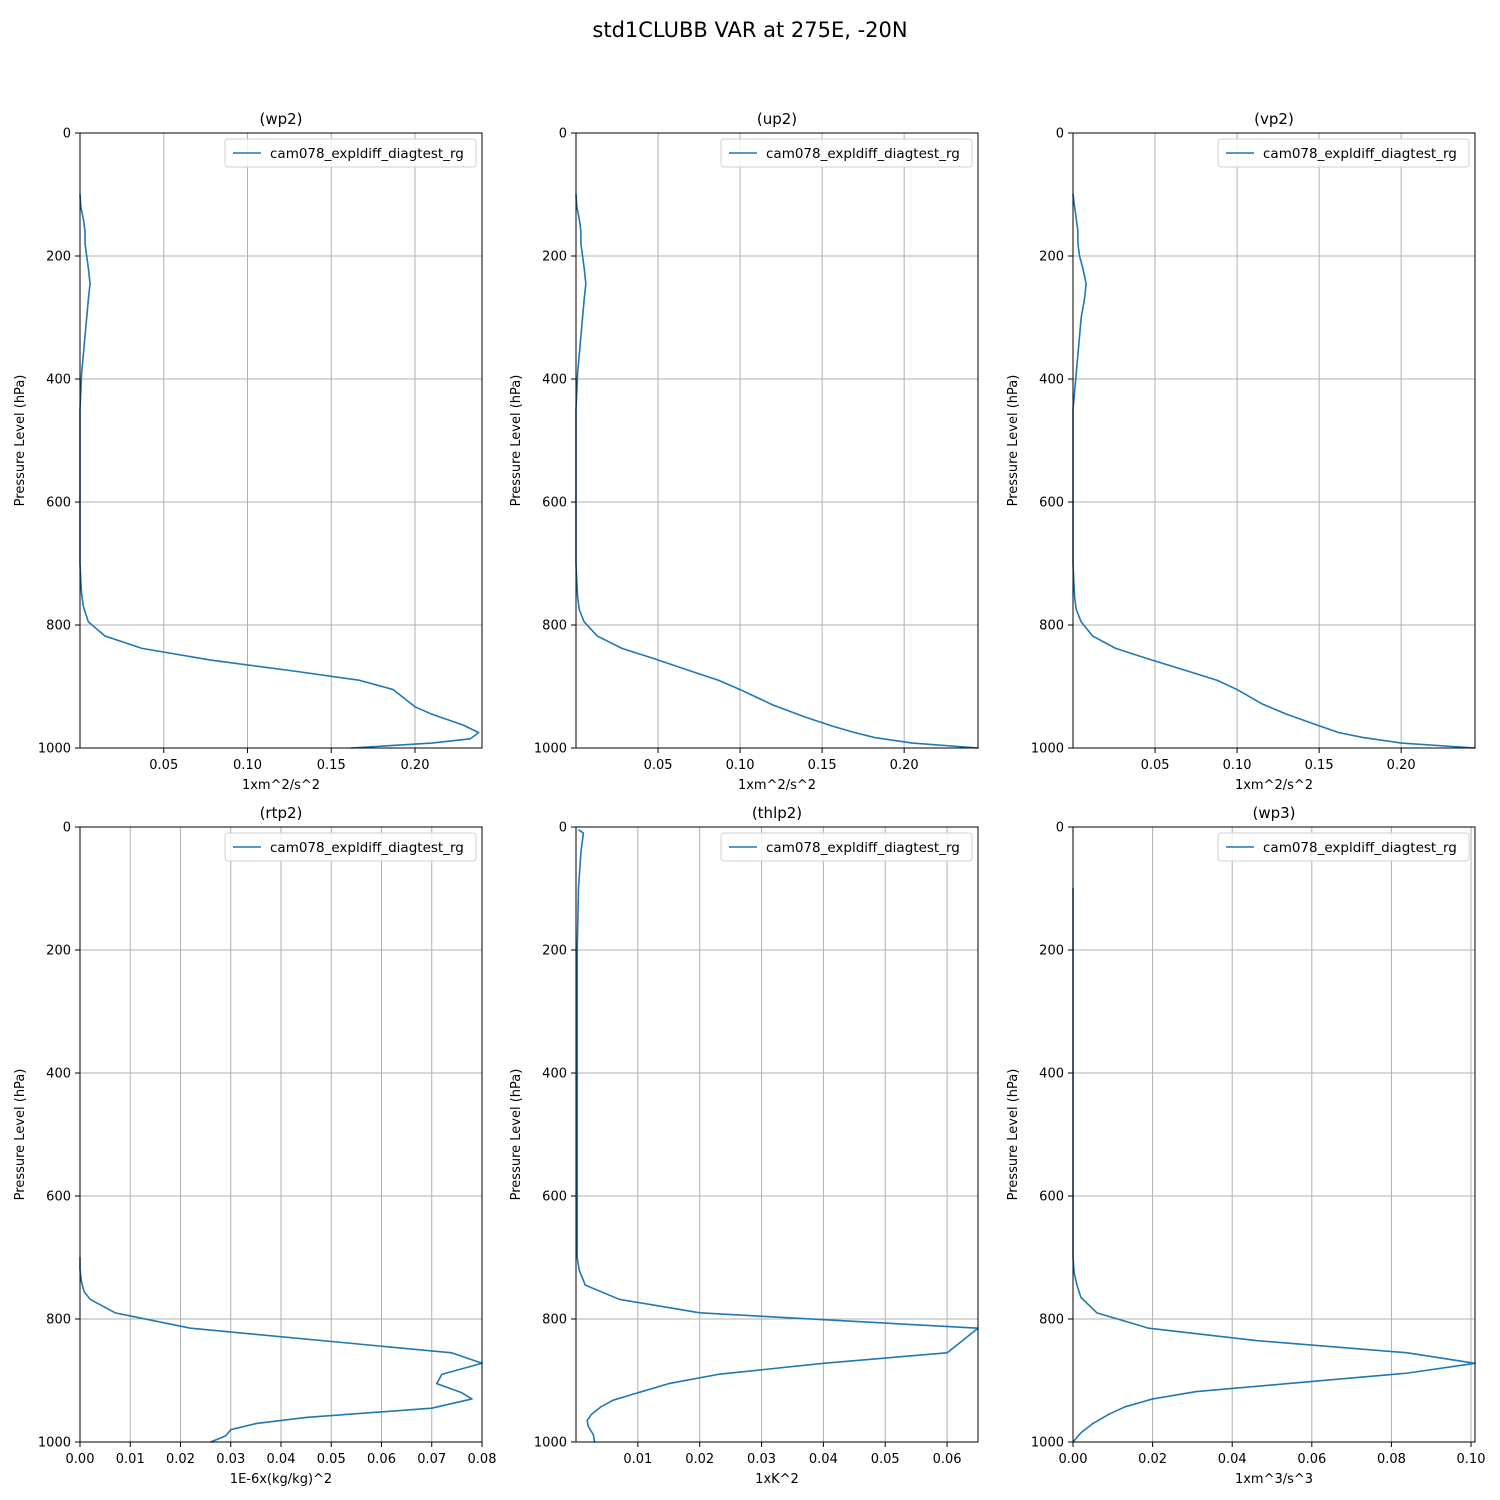 The image size is (1500, 1500). What do you see at coordinates (777, 119) in the screenshot?
I see `panel-title: (up2)` at bounding box center [777, 119].